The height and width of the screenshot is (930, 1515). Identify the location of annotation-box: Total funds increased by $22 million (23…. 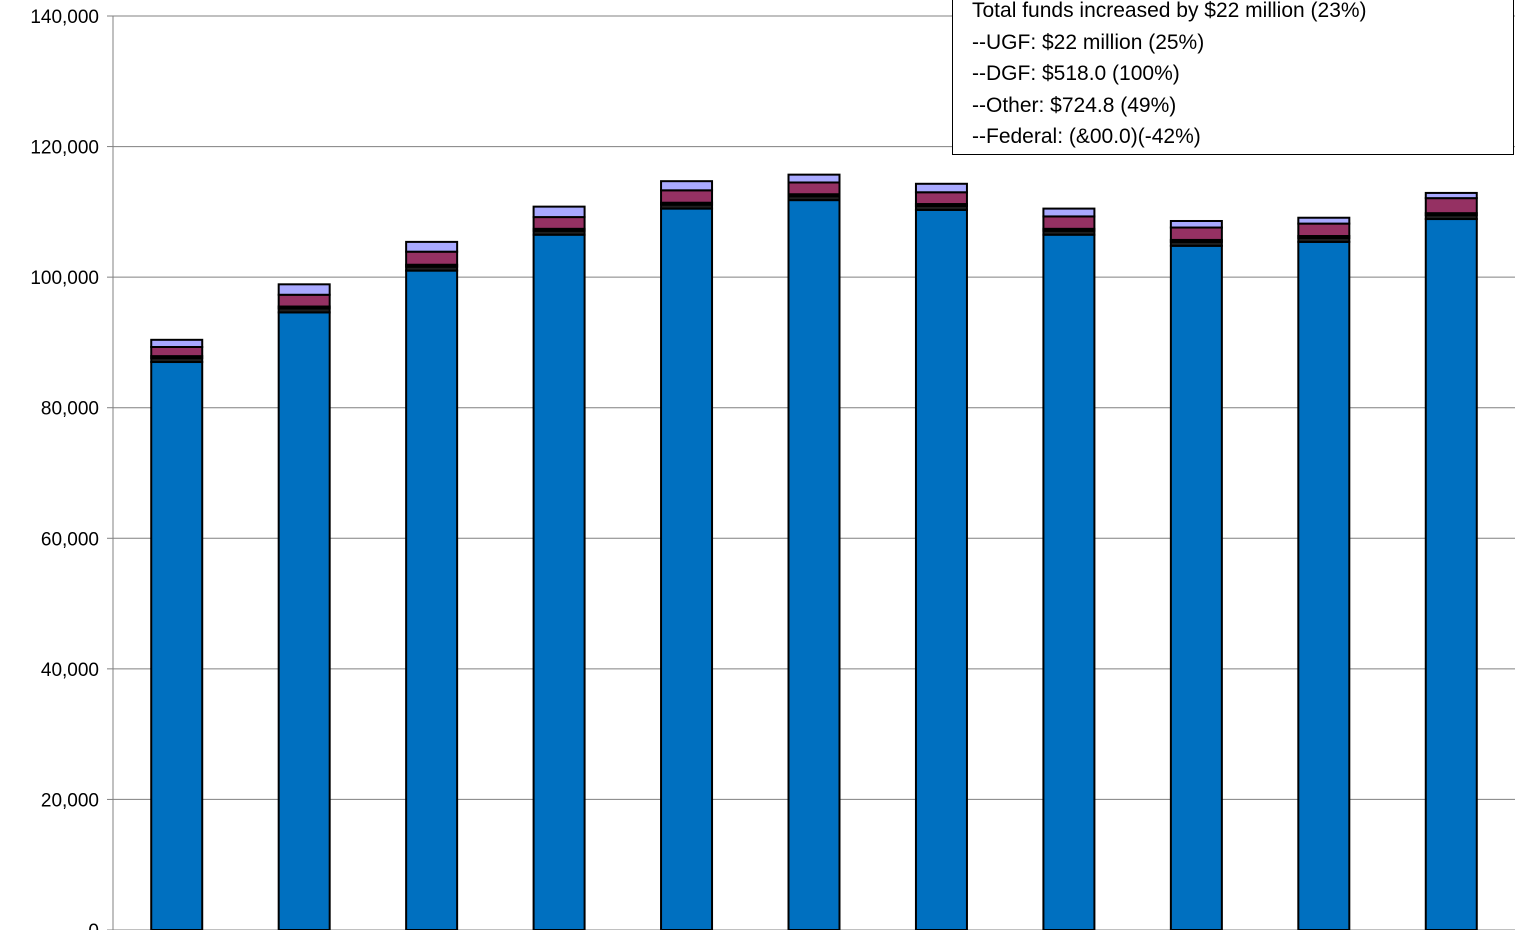
(1233, 77).